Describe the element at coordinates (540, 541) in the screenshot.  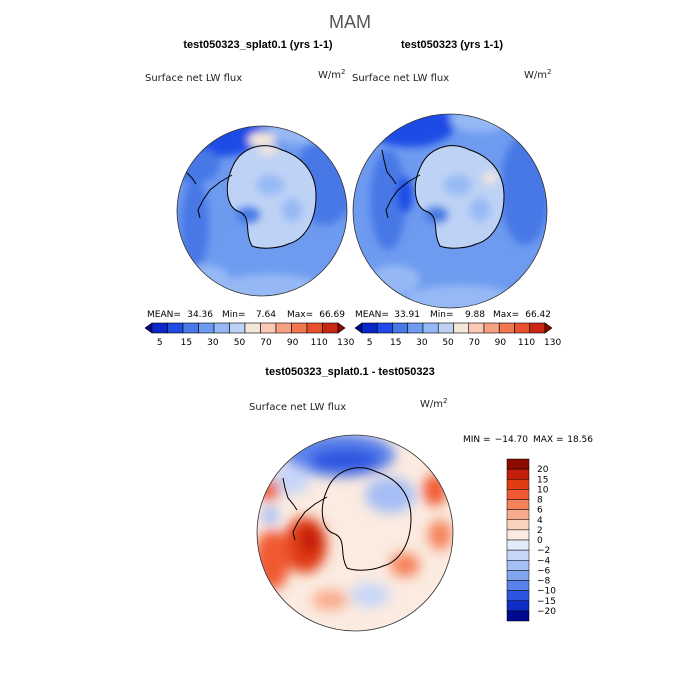
I see `colorbar-tick-label: 0` at that location.